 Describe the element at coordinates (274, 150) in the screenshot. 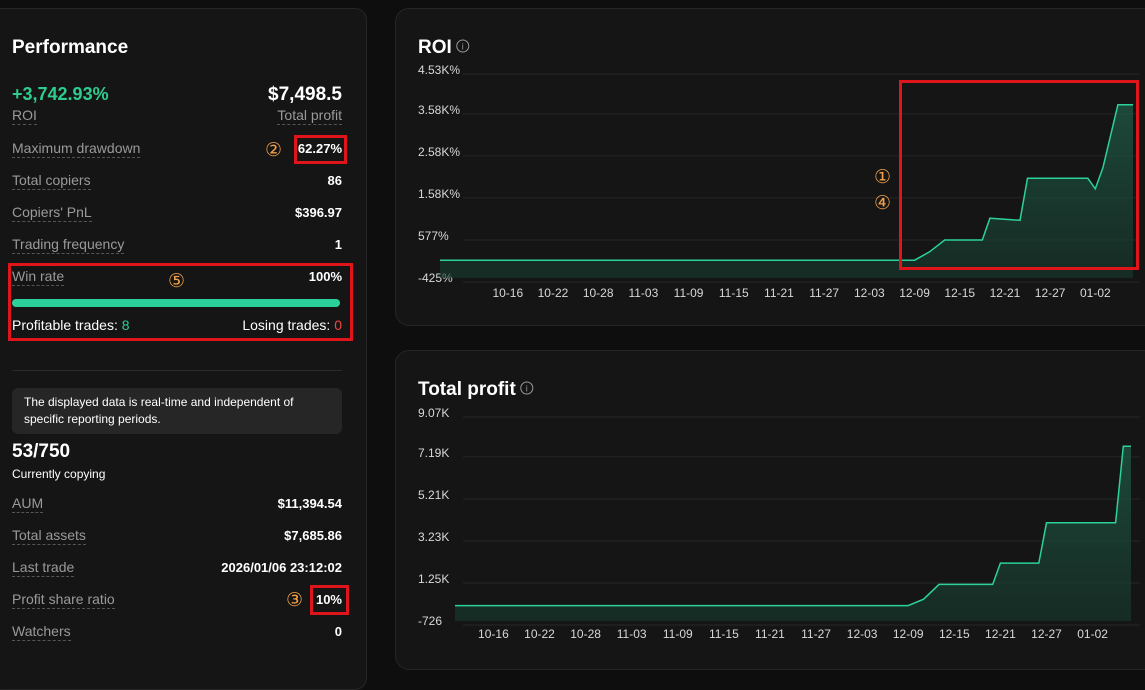

I see `annotation: ②` at that location.